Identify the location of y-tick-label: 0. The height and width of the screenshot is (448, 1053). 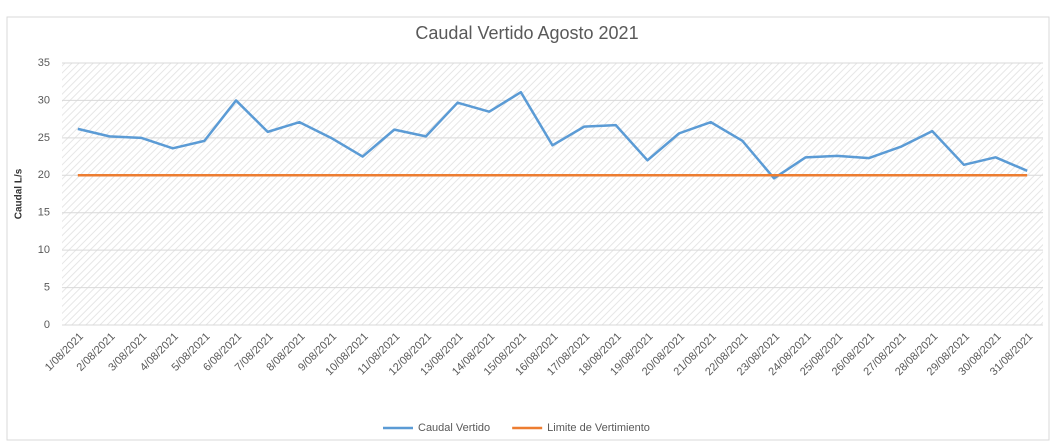
(47, 325).